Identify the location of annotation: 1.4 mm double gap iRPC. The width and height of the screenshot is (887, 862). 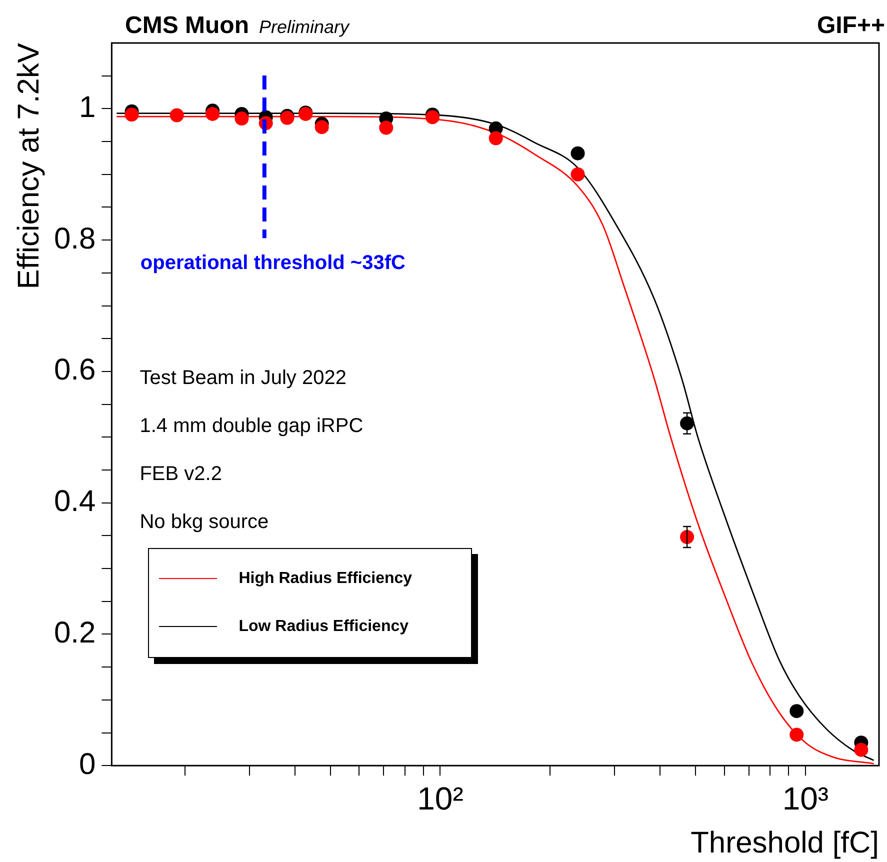
(252, 426).